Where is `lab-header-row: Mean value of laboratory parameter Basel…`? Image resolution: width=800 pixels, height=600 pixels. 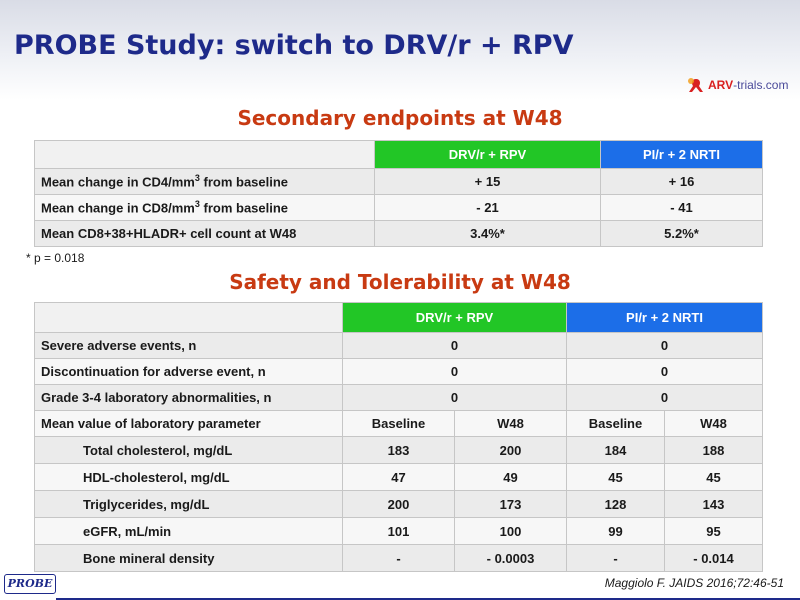
lab-header-row: Mean value of laboratory parameter Basel… is located at coordinates (399, 423).